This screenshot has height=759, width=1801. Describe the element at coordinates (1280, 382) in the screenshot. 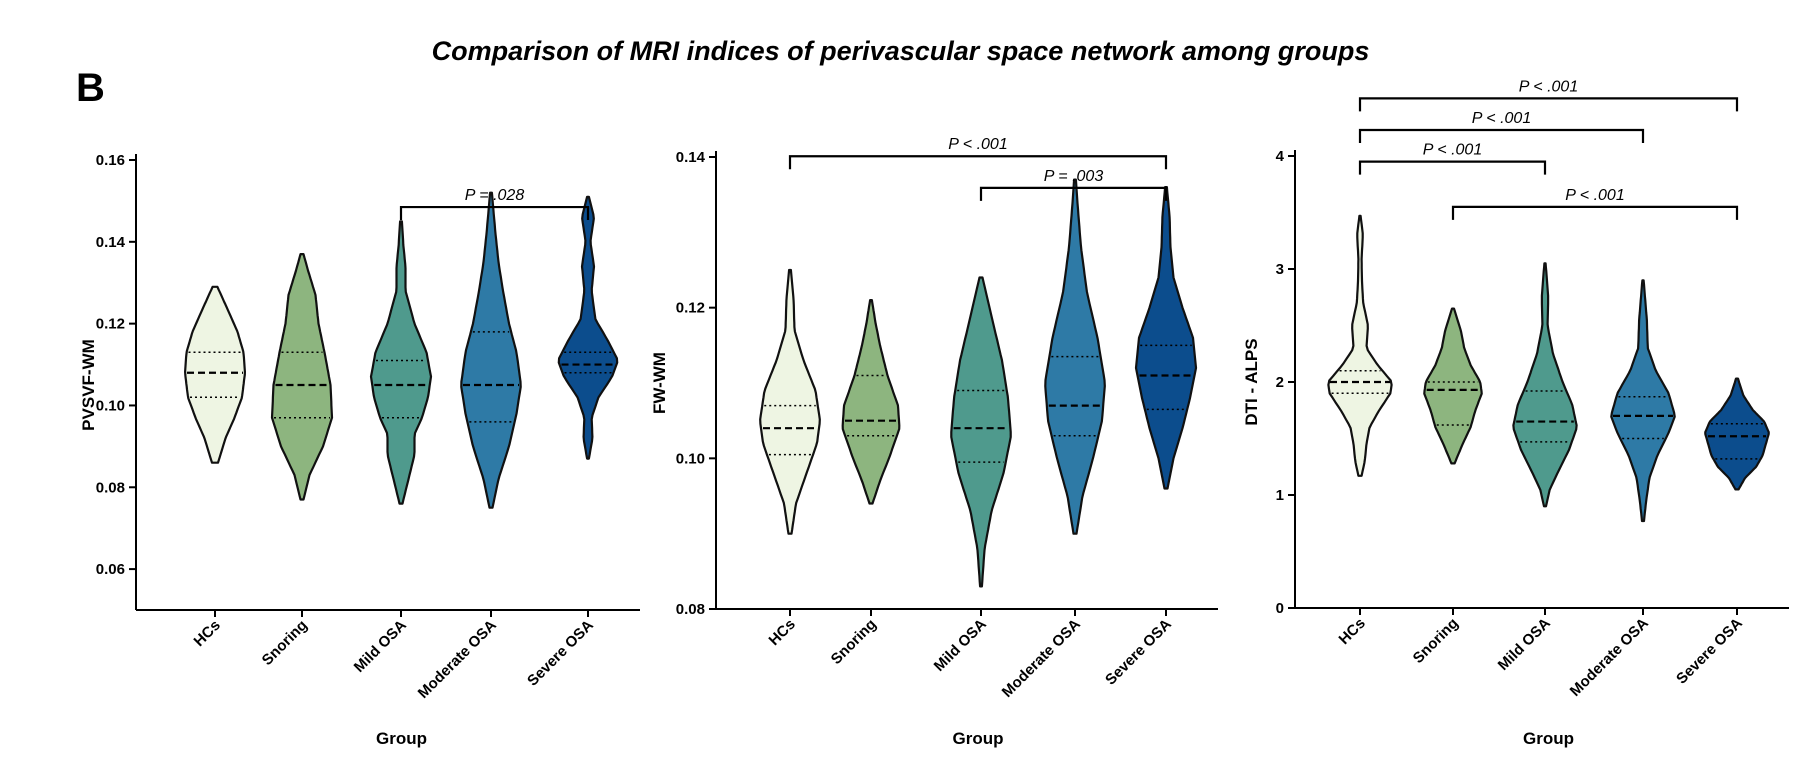

I see `y-tick-label: 2` at that location.